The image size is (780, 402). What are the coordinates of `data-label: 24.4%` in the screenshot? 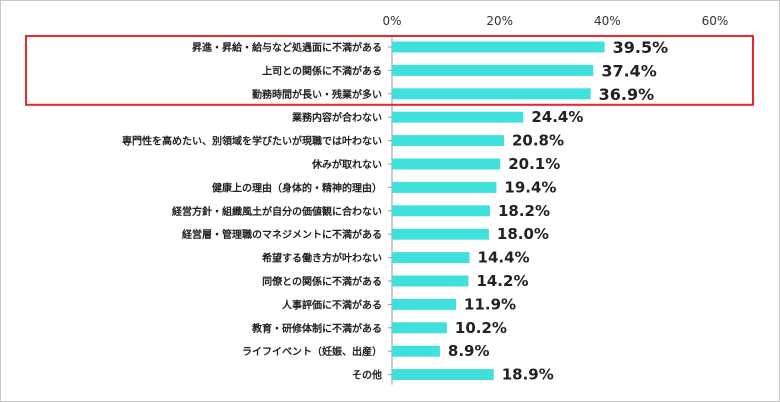 It's located at (557, 117).